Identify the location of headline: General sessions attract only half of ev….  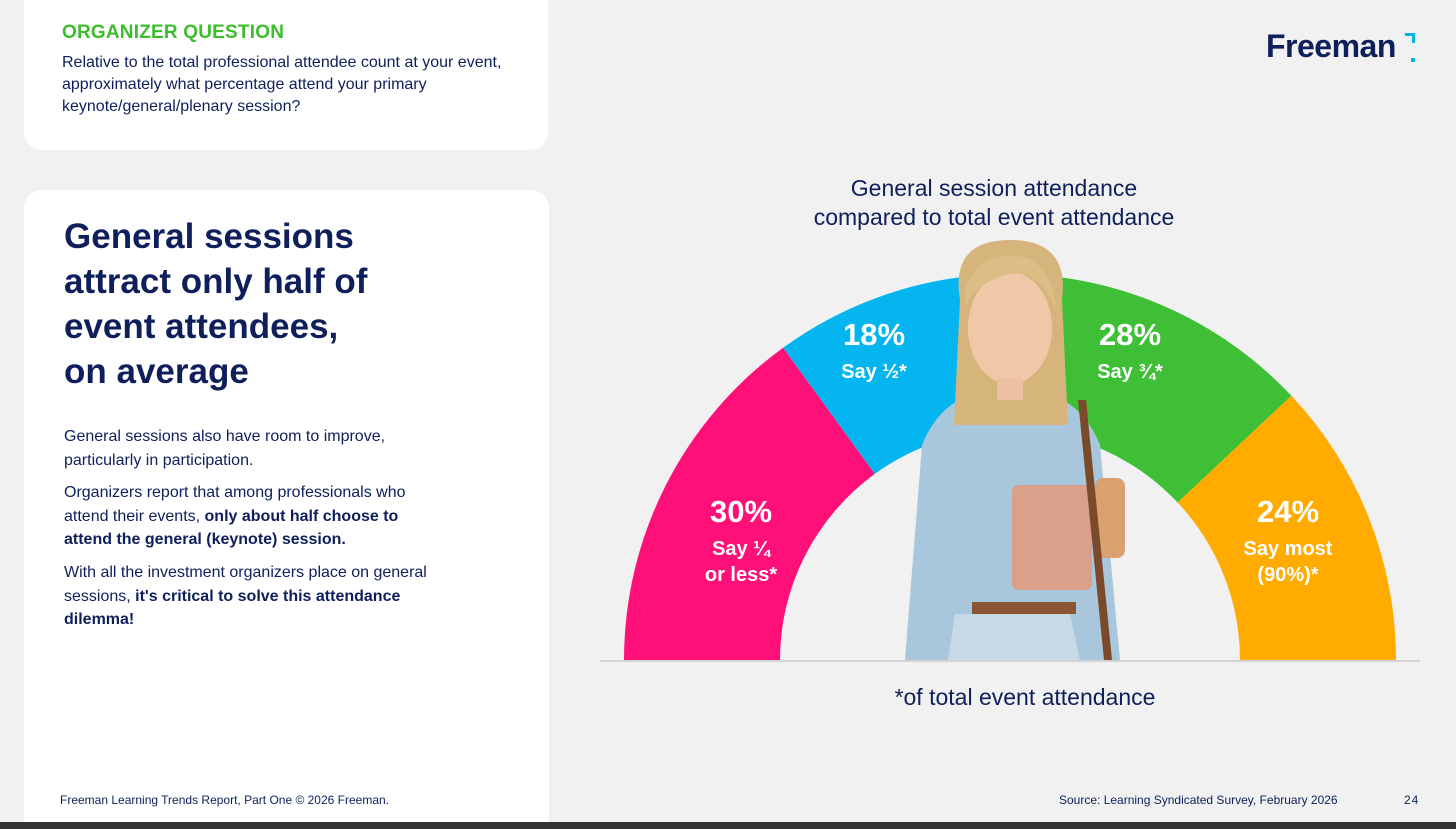
(264, 304).